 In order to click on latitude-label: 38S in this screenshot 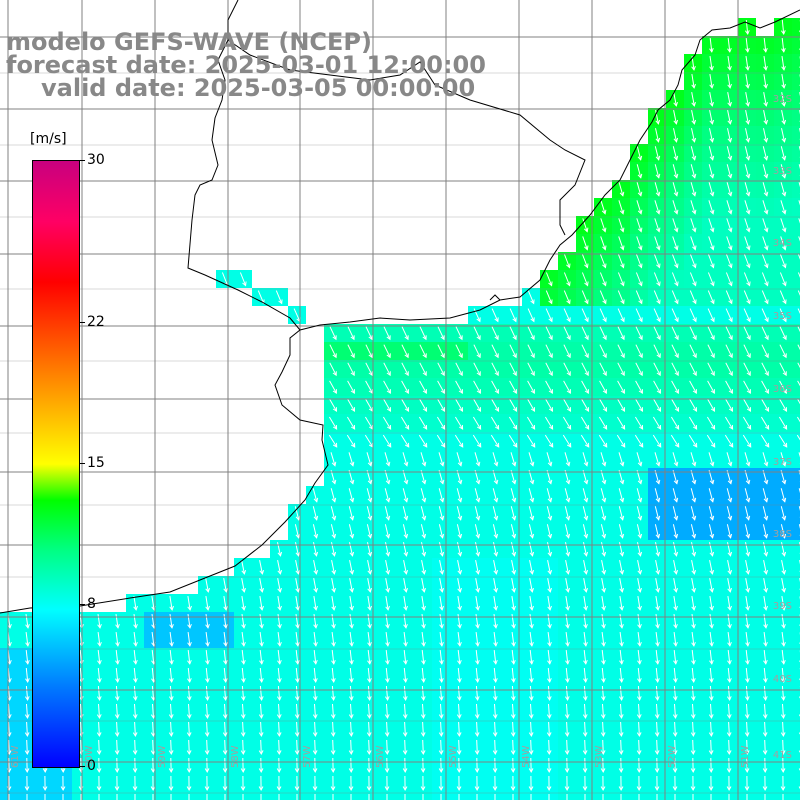, I will do `click(782, 534)`.